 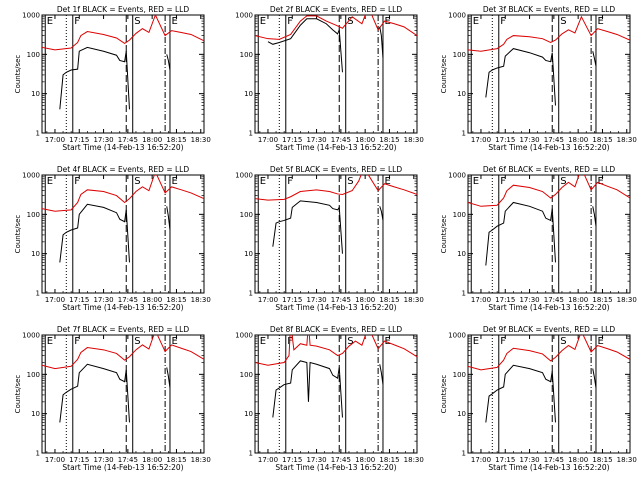 I want to click on panel-title: Det 5f BLACK = Events, RED = LLD, so click(x=336, y=169).